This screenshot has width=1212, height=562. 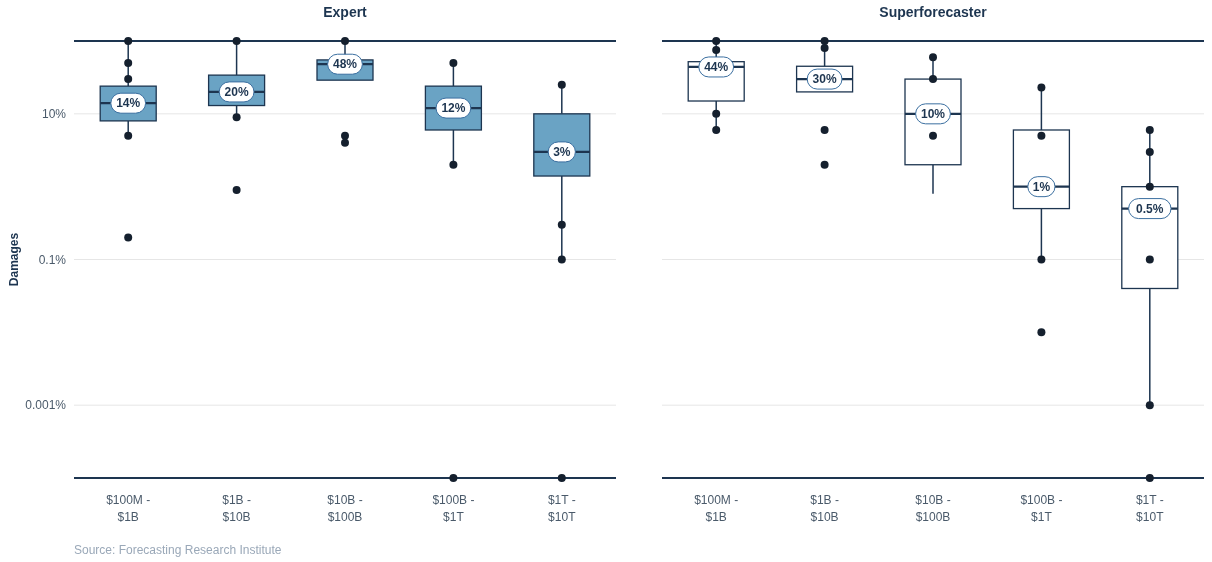 I want to click on annotation: 20%, so click(x=236, y=92).